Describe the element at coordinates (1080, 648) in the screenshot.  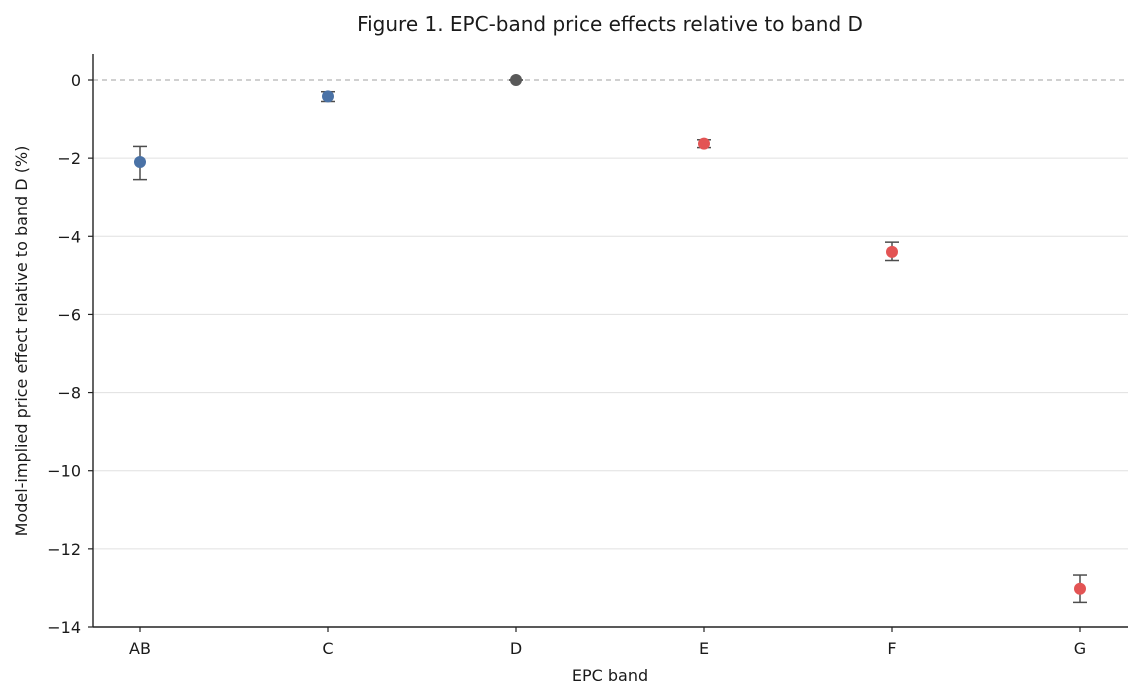
I see `x-tick-label: G` at that location.